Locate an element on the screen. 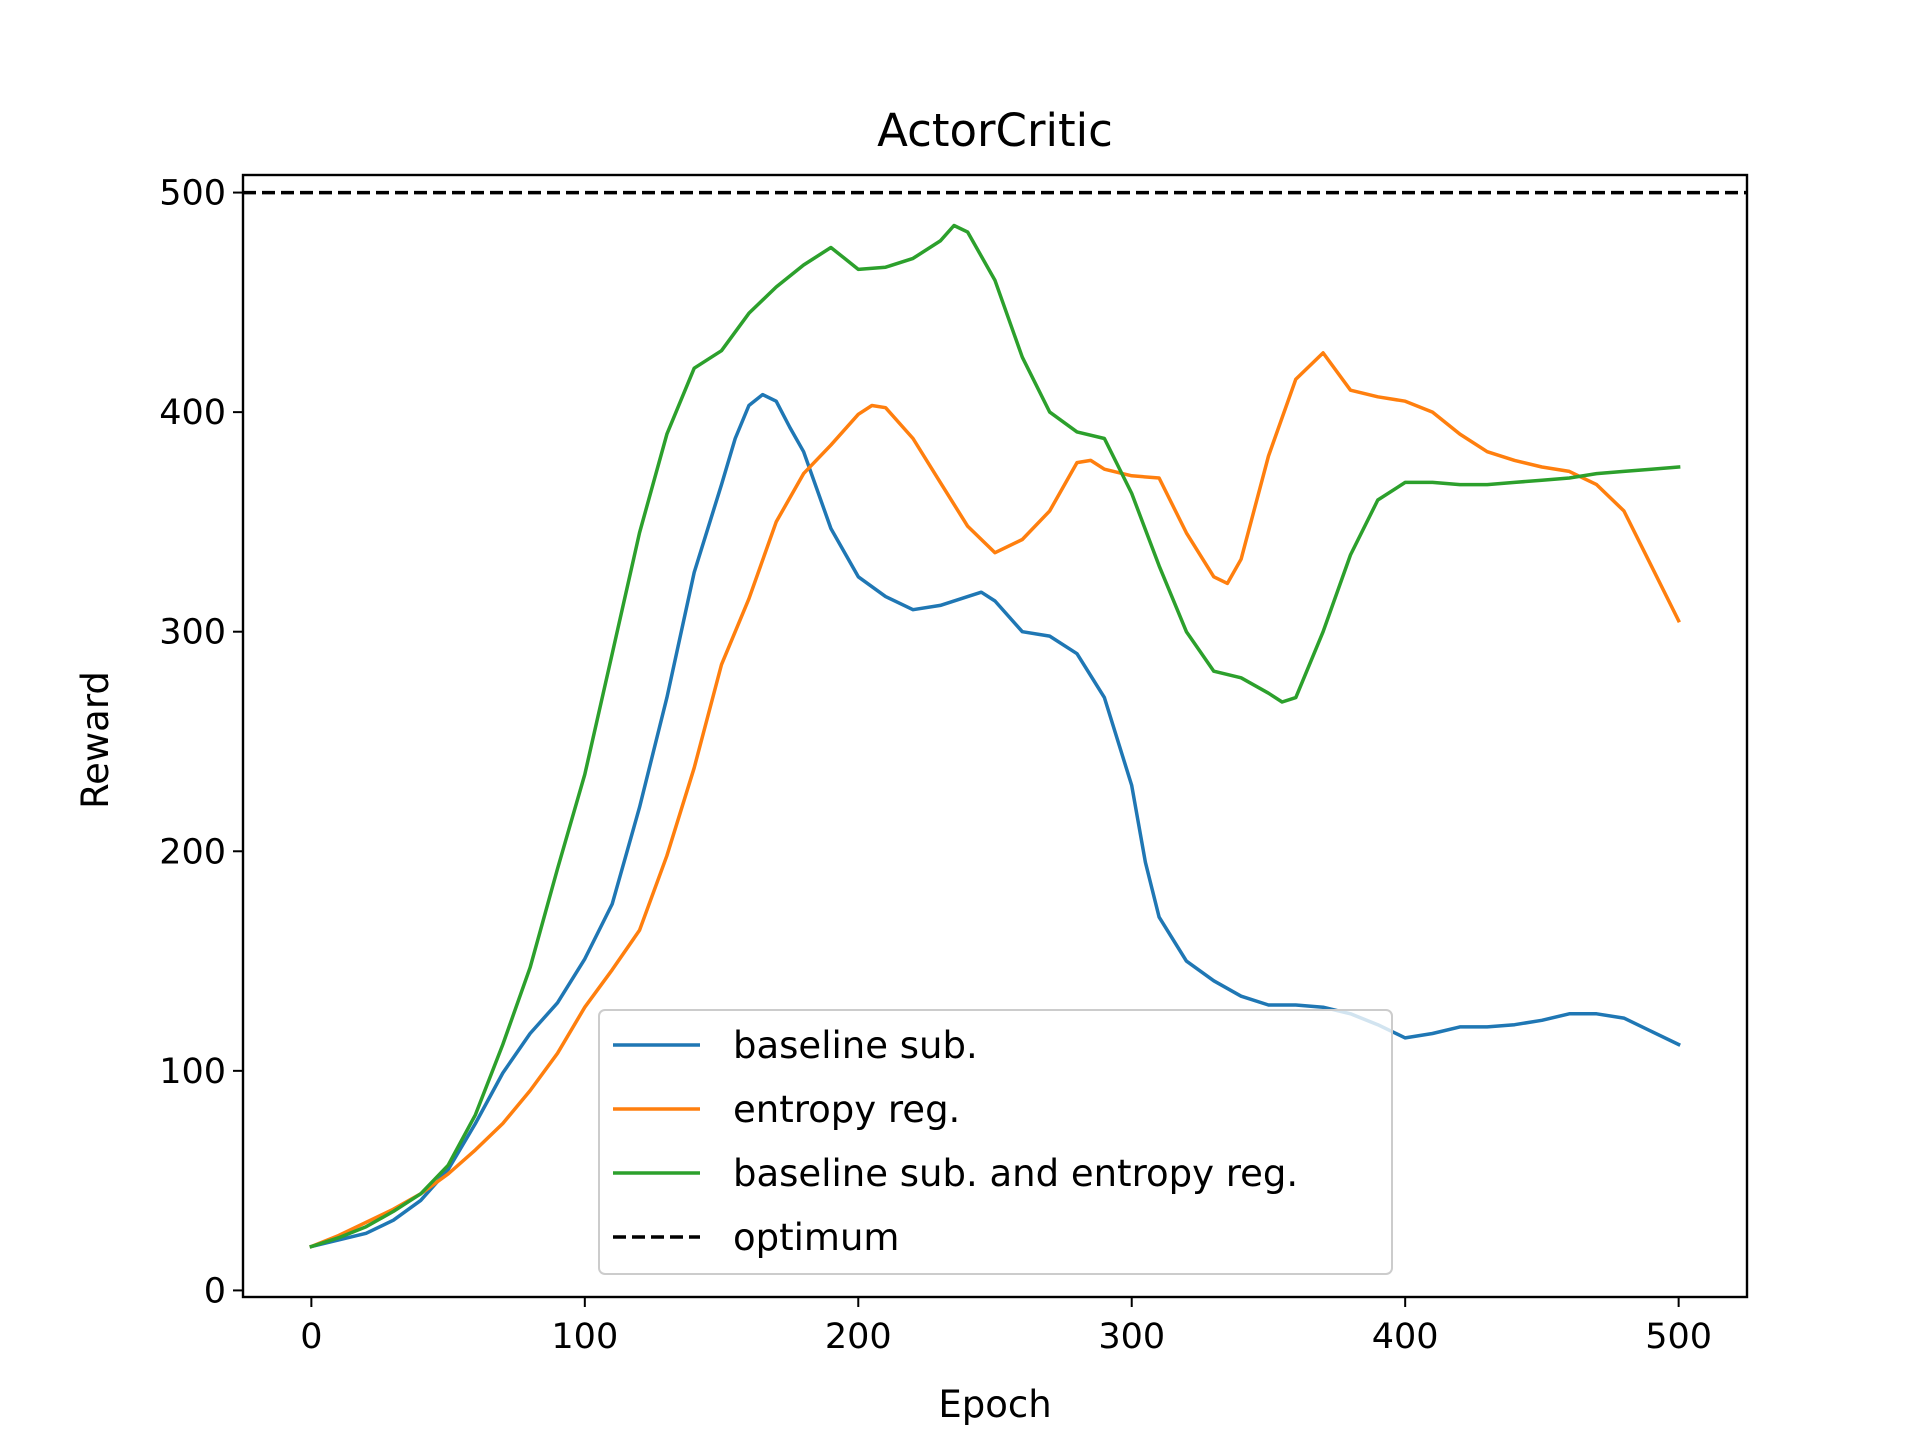 This screenshot has width=1920, height=1440. y-axis-ticks: 0 100 200 300 400 500 is located at coordinates (201, 742).